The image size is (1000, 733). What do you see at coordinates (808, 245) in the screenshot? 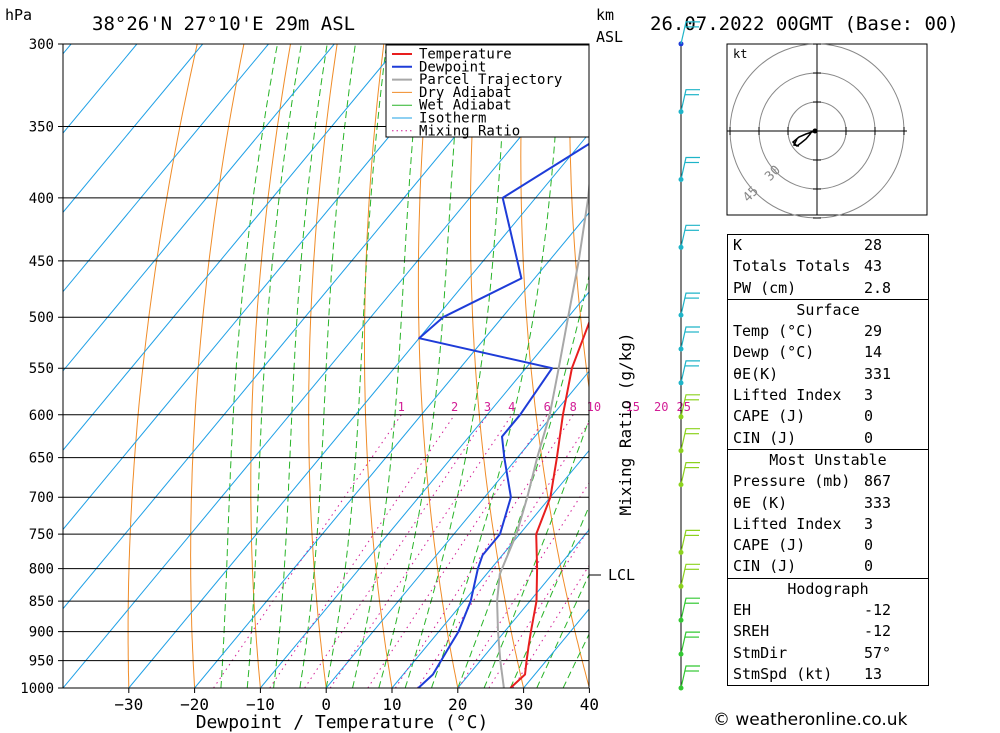
I see `index-row-k: K 28` at bounding box center [808, 245].